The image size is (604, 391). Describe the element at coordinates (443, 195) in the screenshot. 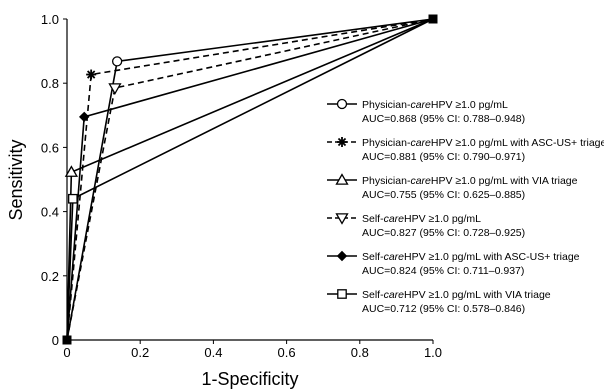

I see `legend-auc-label: AUC=0.755 (95% CI: 0.625–0.885)` at that location.